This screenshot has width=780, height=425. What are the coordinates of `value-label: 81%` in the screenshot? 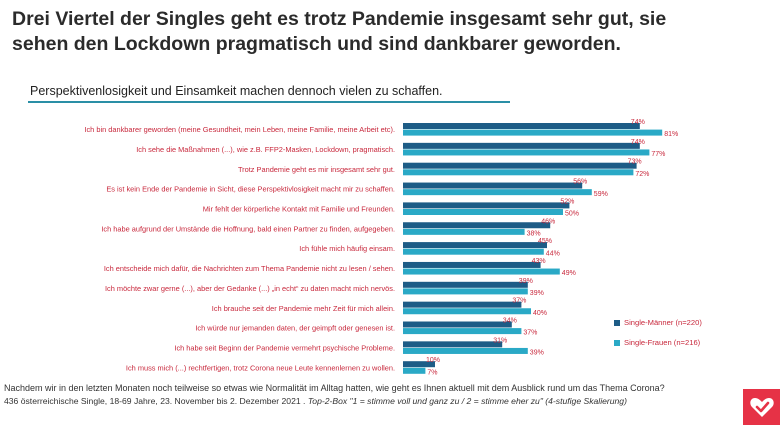 It's located at (671, 134).